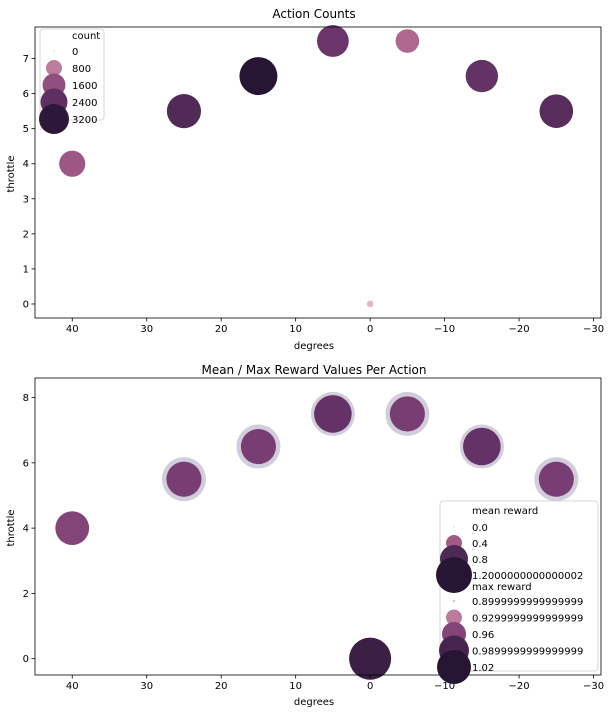 The width and height of the screenshot is (608, 713). I want to click on chart1-y-tick-label: 0, so click(26, 304).